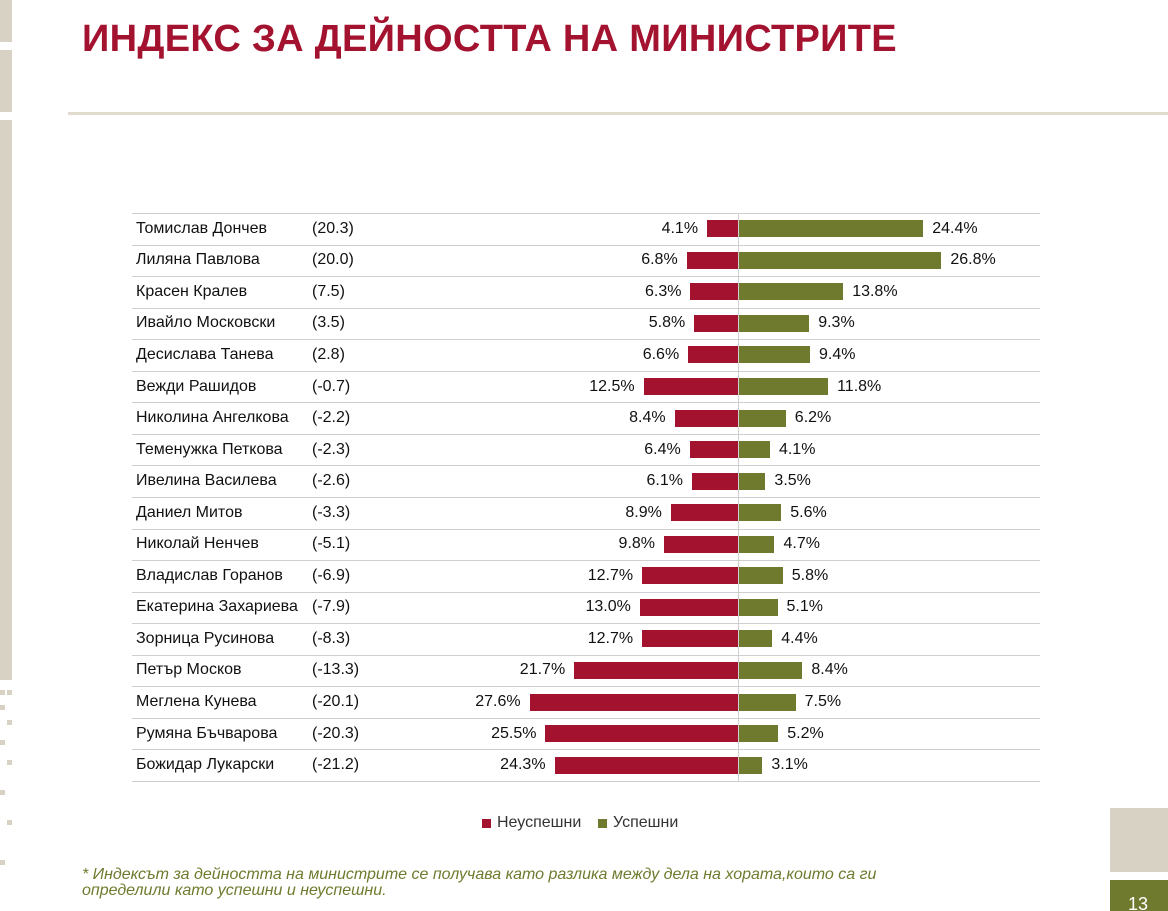 The image size is (1168, 911). I want to click on page-title: ИНДЕКС ЗА ДЕЙНОСТТА НА МИНИСТРИТЕ, so click(489, 39).